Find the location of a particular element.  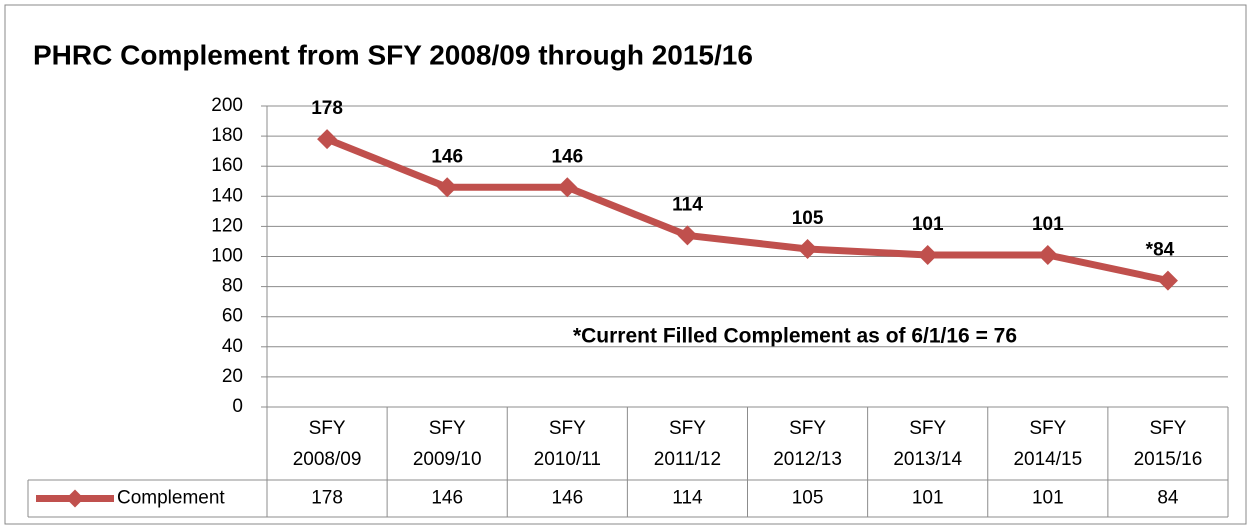

y-tick-label: 20 is located at coordinates (232, 376).